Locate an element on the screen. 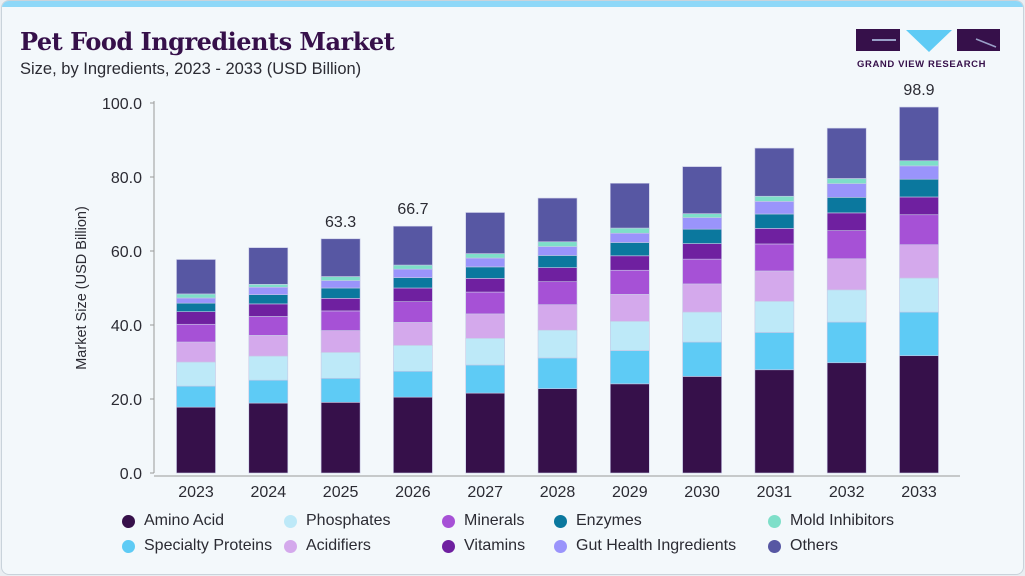 This screenshot has height=576, width=1025. legend-label: Vitamins is located at coordinates (495, 545).